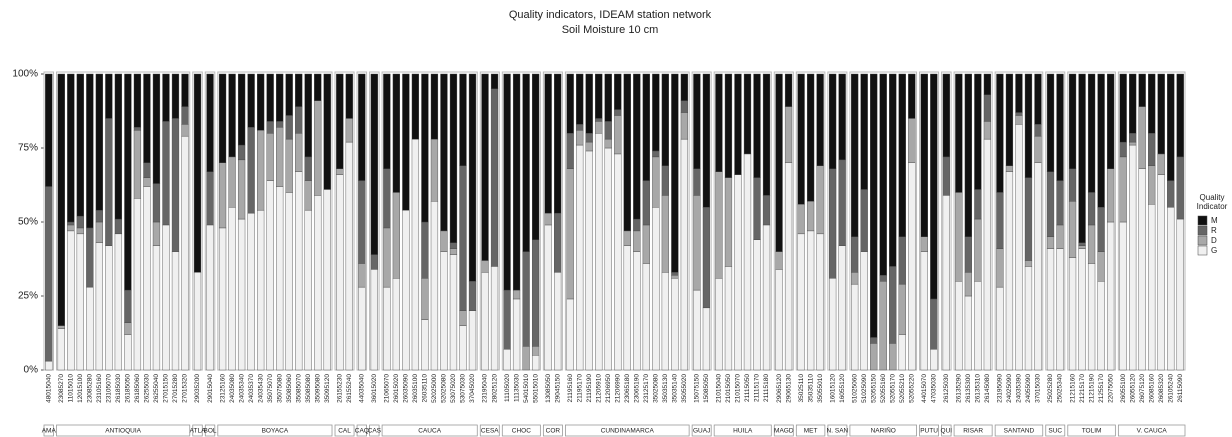 This screenshot has width=1232, height=437. What do you see at coordinates (598, 388) in the screenshot?
I see `x-tick-label: 21205910` at bounding box center [598, 388].